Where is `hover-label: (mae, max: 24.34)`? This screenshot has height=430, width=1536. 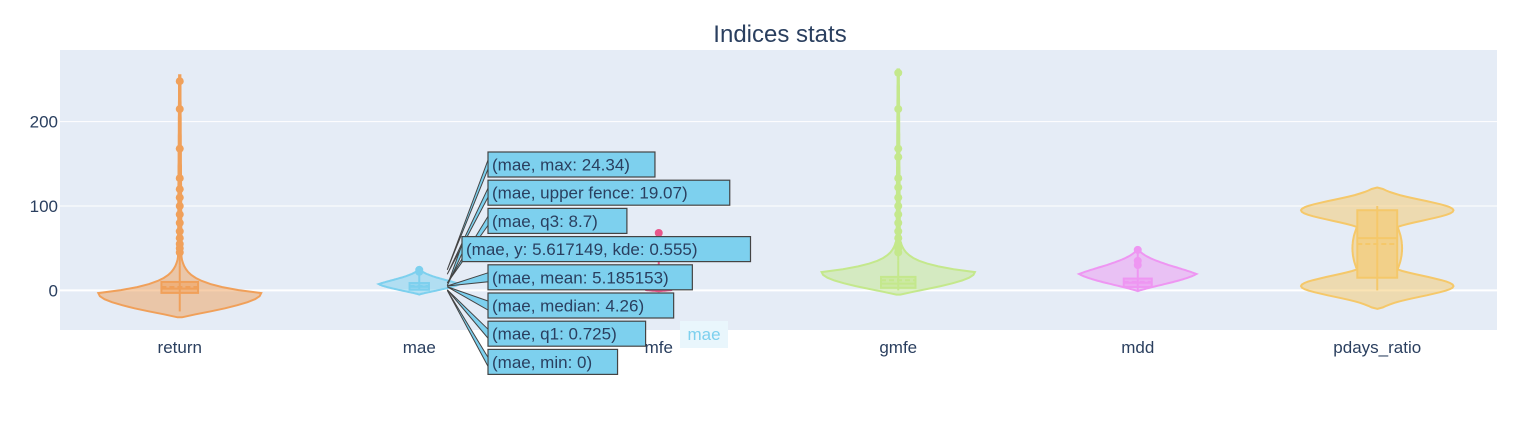 hover-label: (mae, max: 24.34) is located at coordinates (561, 165).